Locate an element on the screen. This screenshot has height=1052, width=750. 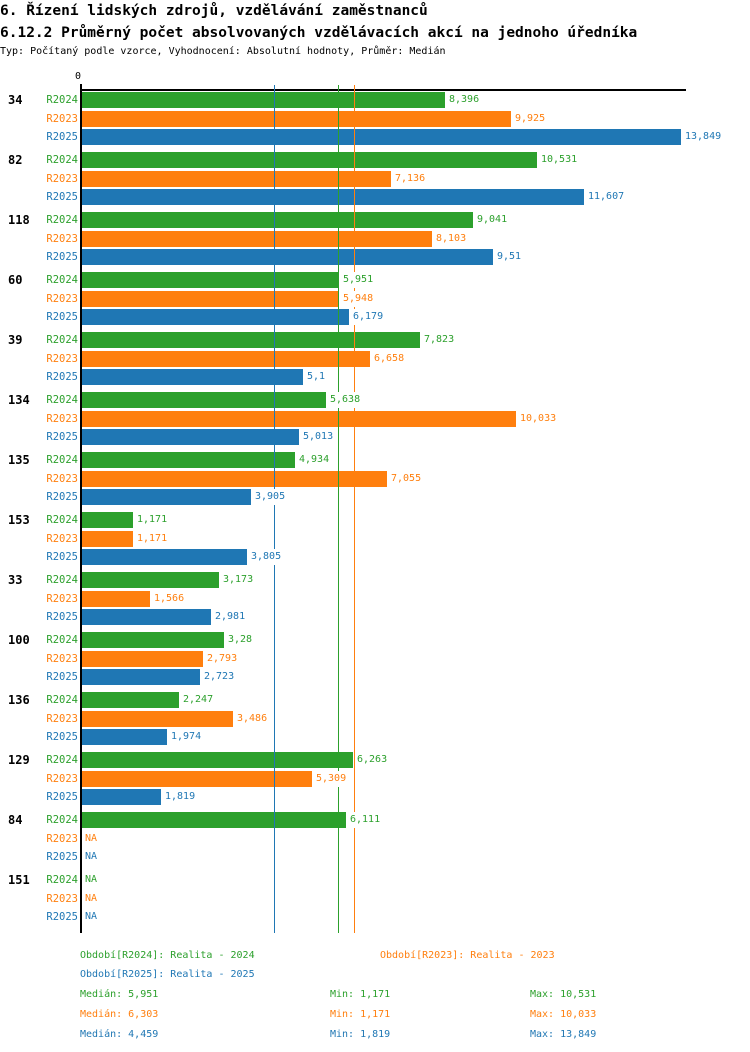
bar-value-label: 6,111 is located at coordinates (365, 820).